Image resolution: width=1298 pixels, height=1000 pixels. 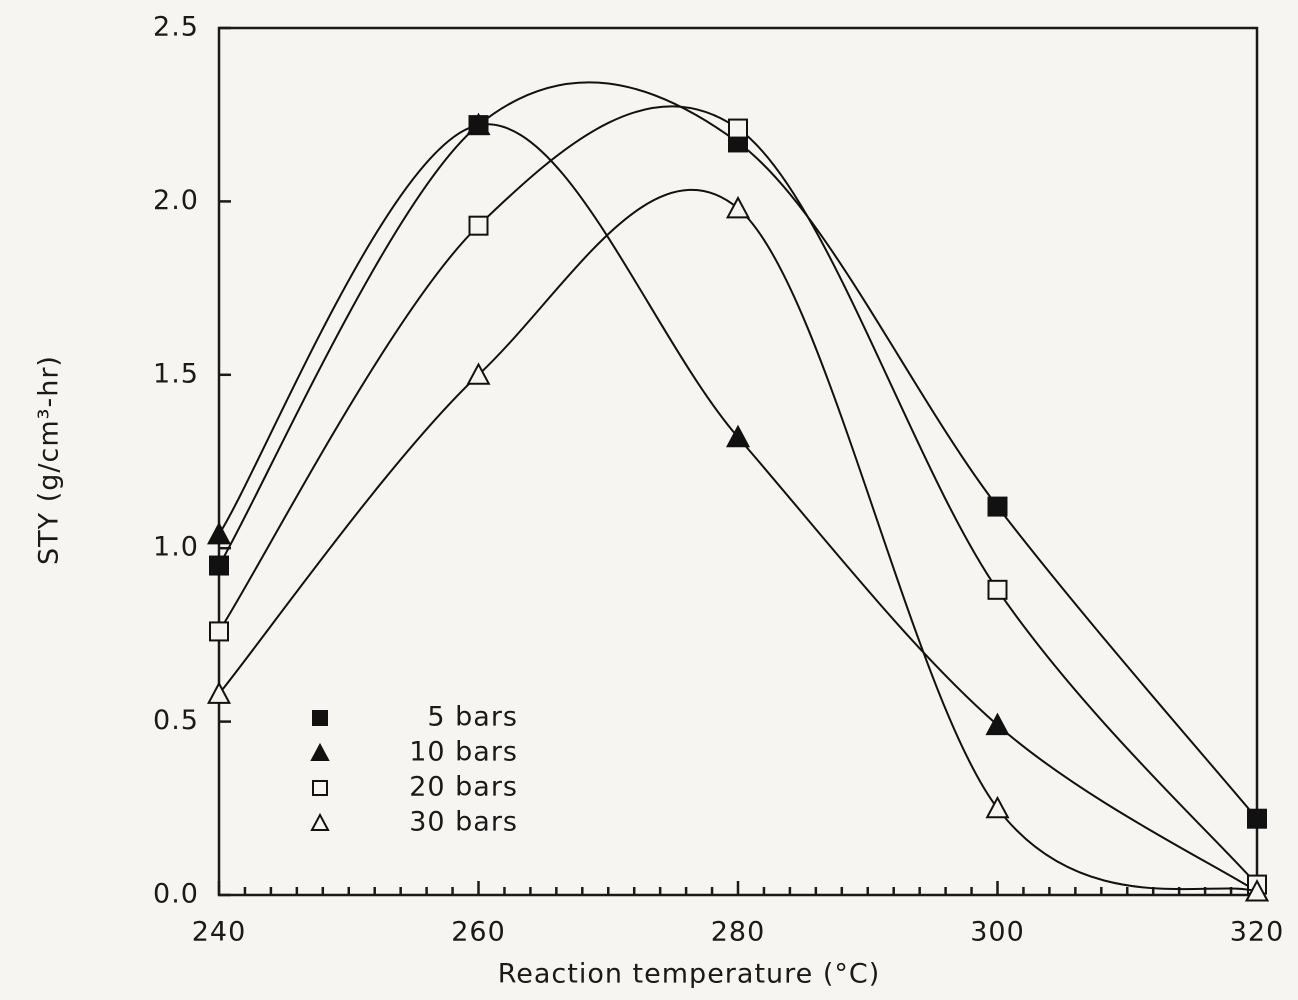 I want to click on y-tick-label: 0.0, so click(x=176, y=894).